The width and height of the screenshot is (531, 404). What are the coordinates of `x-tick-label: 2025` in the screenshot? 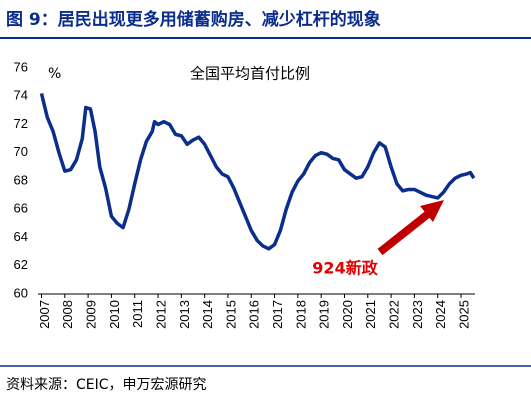 It's located at (463, 314).